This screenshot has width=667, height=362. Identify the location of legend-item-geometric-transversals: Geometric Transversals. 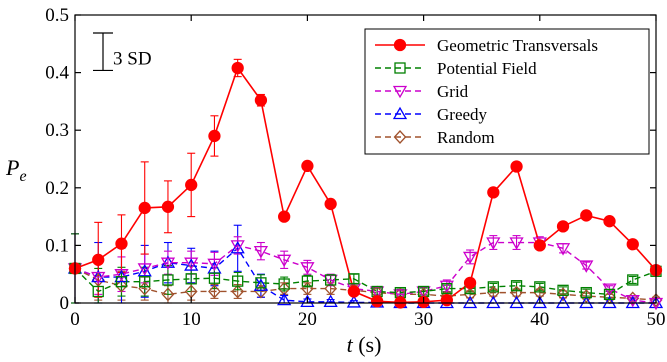
(486, 45).